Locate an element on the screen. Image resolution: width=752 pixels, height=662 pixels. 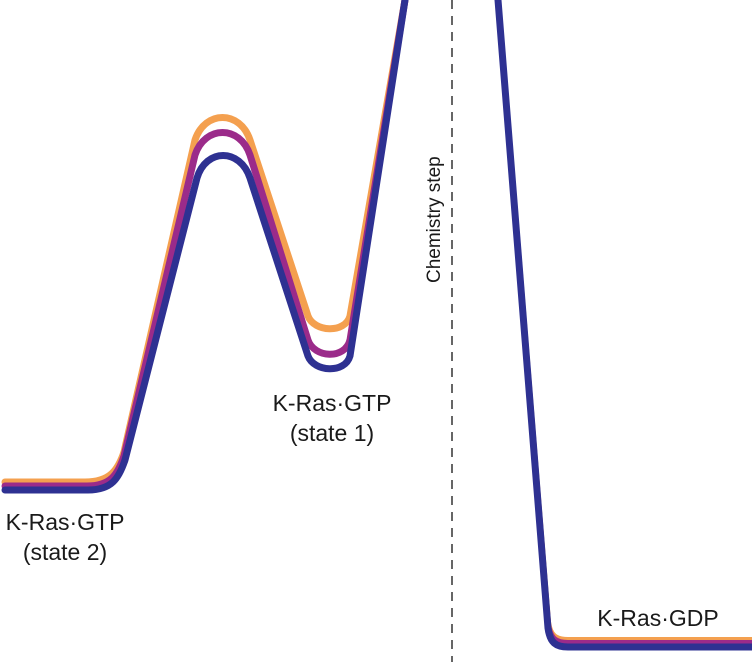
state1-sub: (state 1) is located at coordinates (332, 433).